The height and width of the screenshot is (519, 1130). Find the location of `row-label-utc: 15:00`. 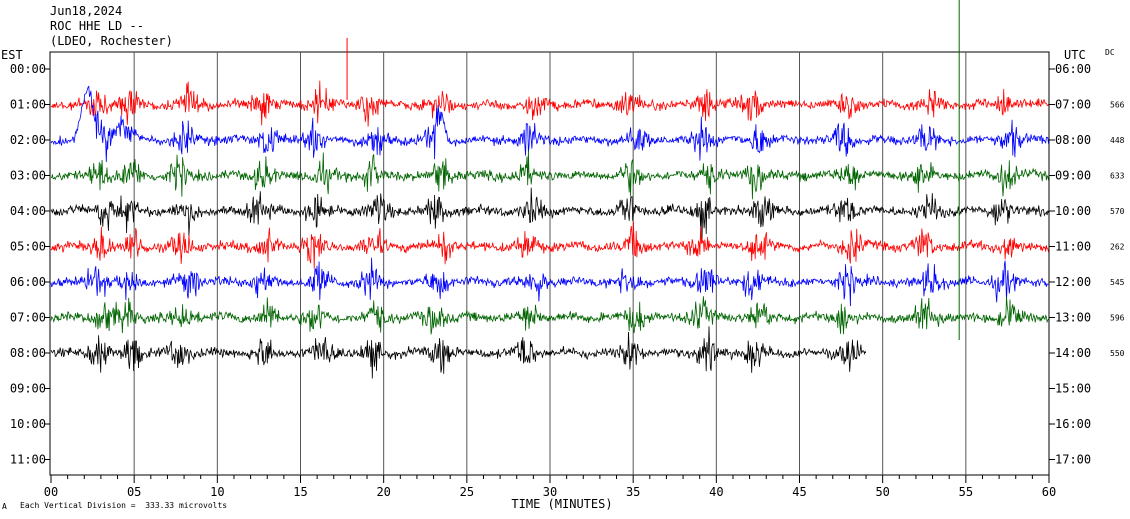

row-label-utc: 15:00 is located at coordinates (1073, 389).